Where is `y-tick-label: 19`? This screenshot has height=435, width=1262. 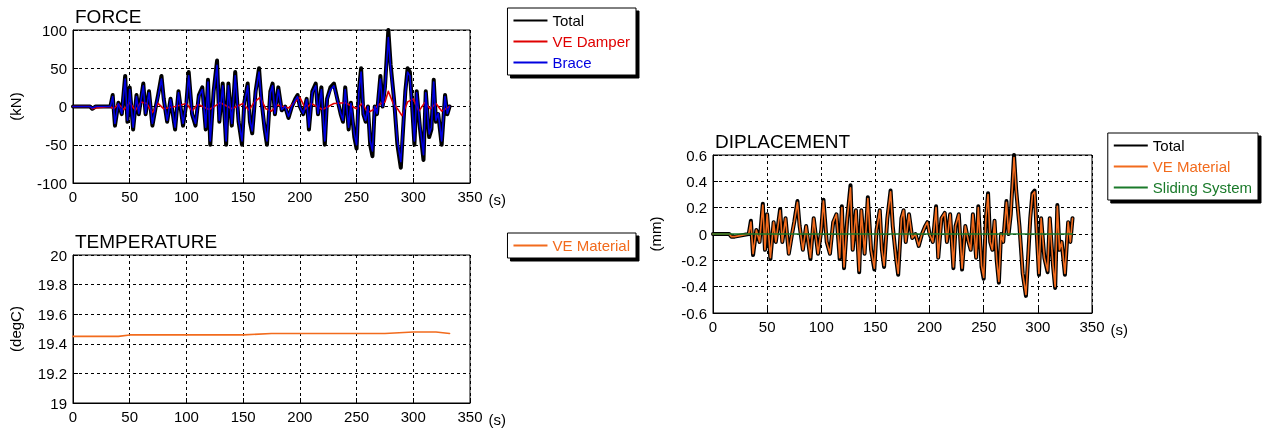 y-tick-label: 19 is located at coordinates (58, 403).